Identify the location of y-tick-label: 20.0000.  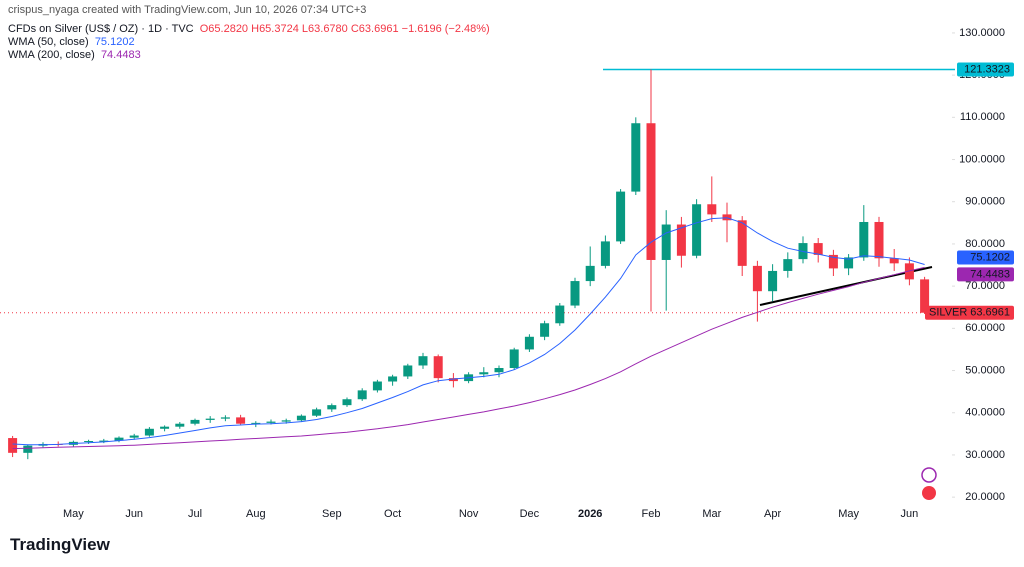
(985, 497).